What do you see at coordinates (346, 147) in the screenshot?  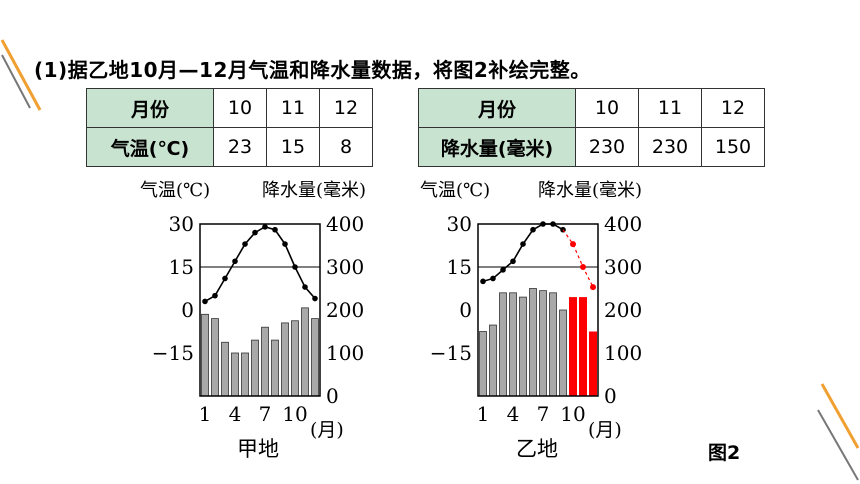 I see `table-cell: 8` at bounding box center [346, 147].